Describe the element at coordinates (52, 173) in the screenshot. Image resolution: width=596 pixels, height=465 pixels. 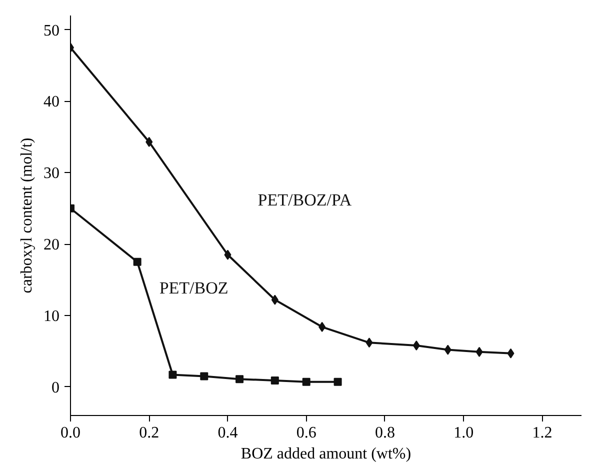
I see `y-tick-label: 30` at that location.